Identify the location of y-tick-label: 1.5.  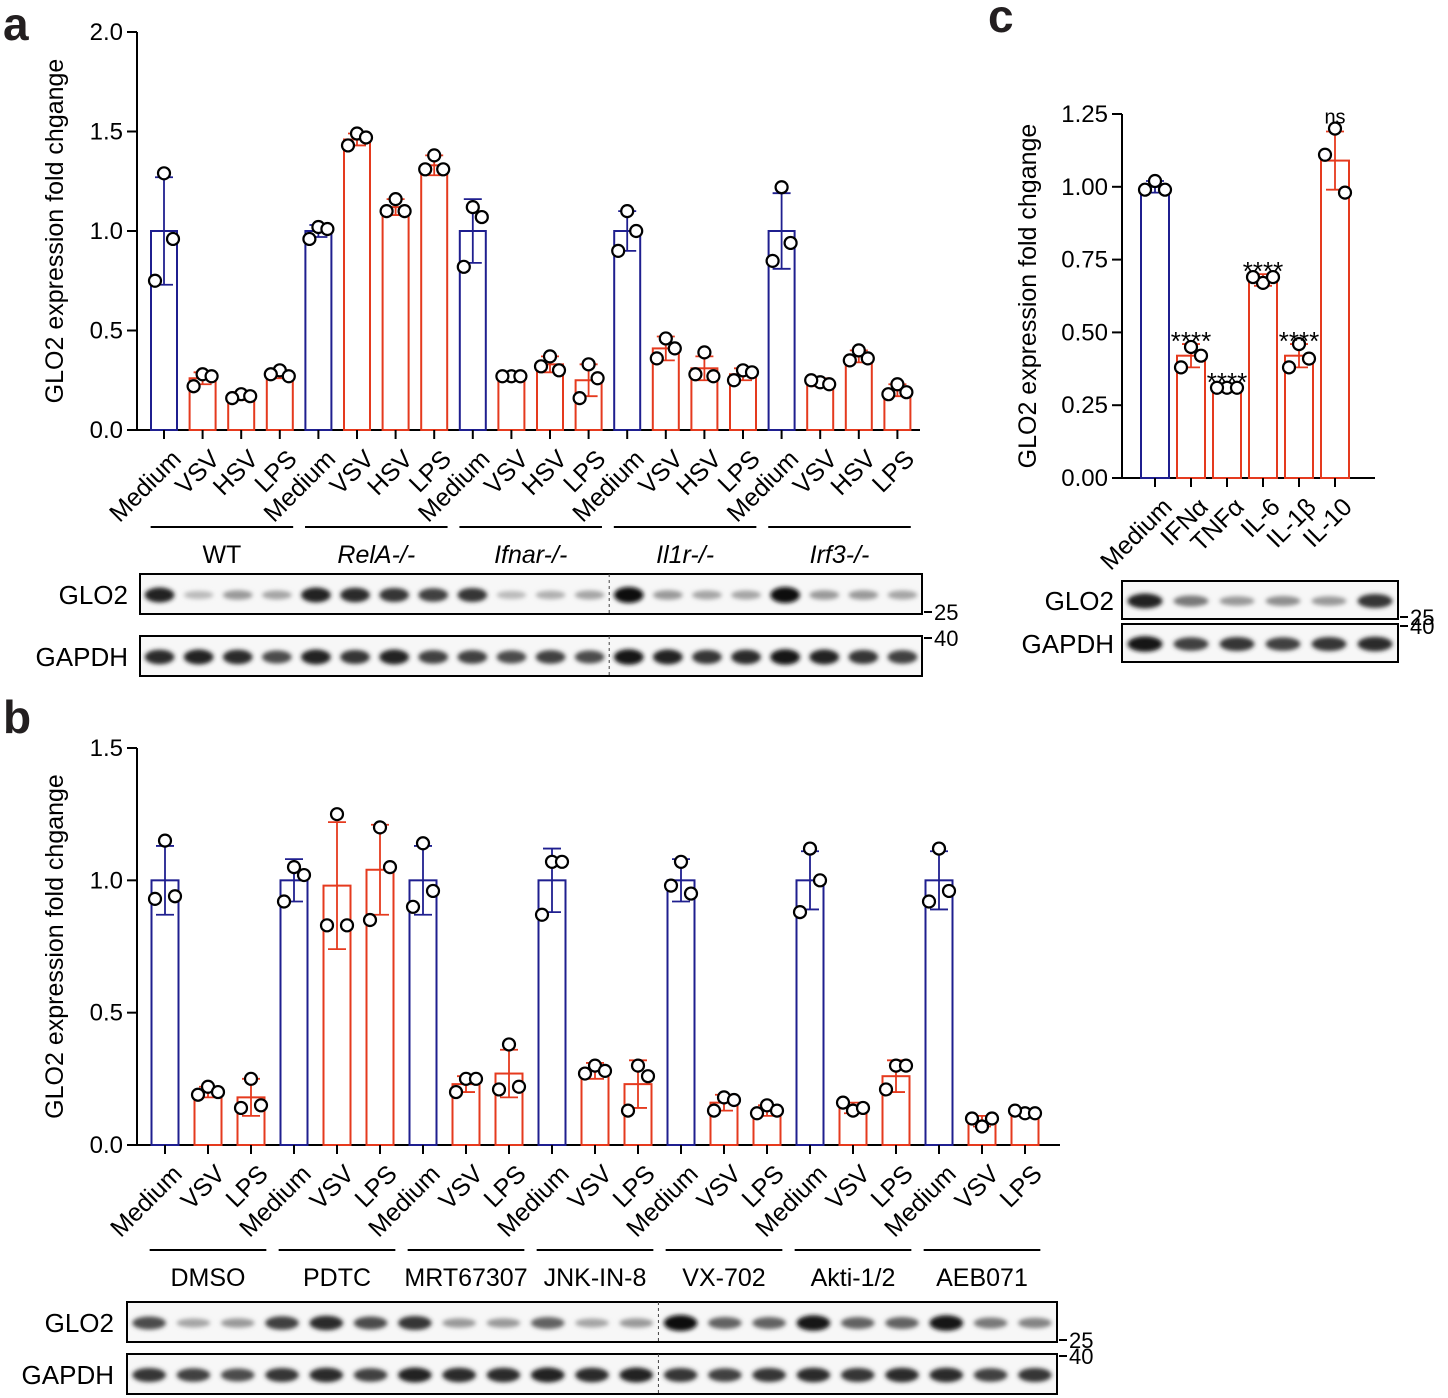
(106, 748).